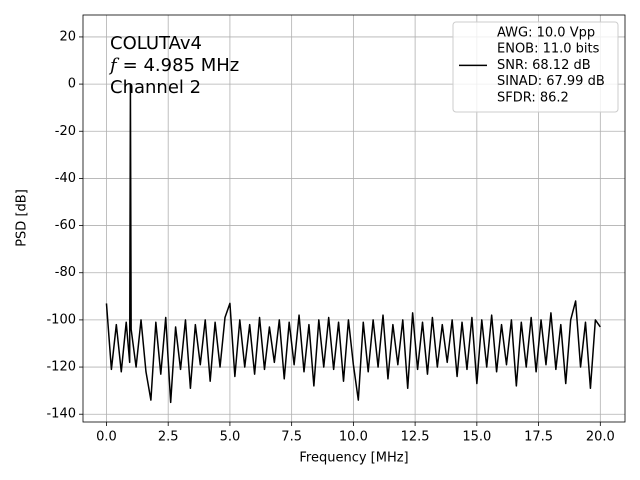 Image resolution: width=640 pixels, height=480 pixels. I want to click on x-tick-label: 10.0, so click(353, 437).